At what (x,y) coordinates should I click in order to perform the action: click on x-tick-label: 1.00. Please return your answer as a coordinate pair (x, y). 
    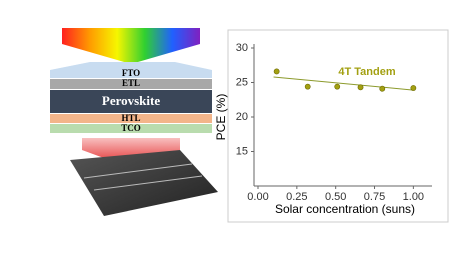
    Looking at the image, I should click on (413, 197).